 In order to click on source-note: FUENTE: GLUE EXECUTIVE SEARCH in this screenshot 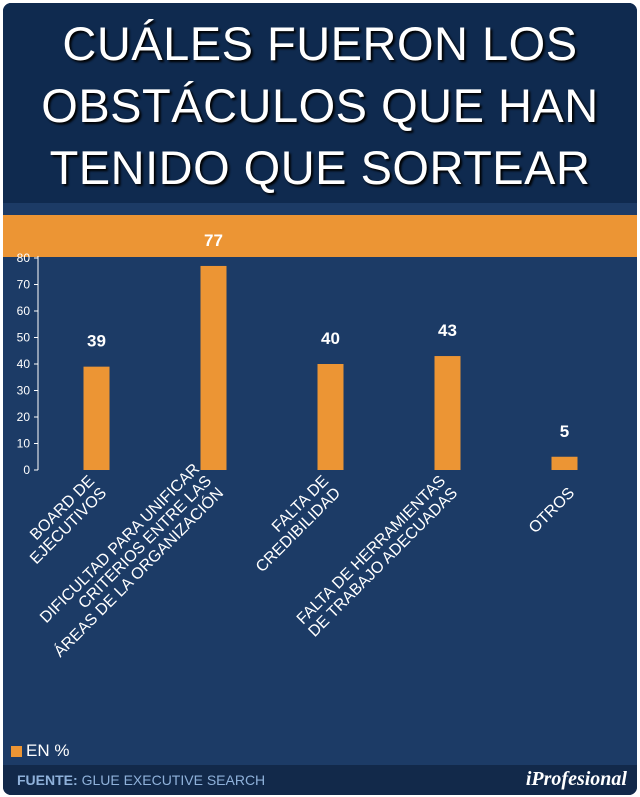, I will do `click(141, 780)`.